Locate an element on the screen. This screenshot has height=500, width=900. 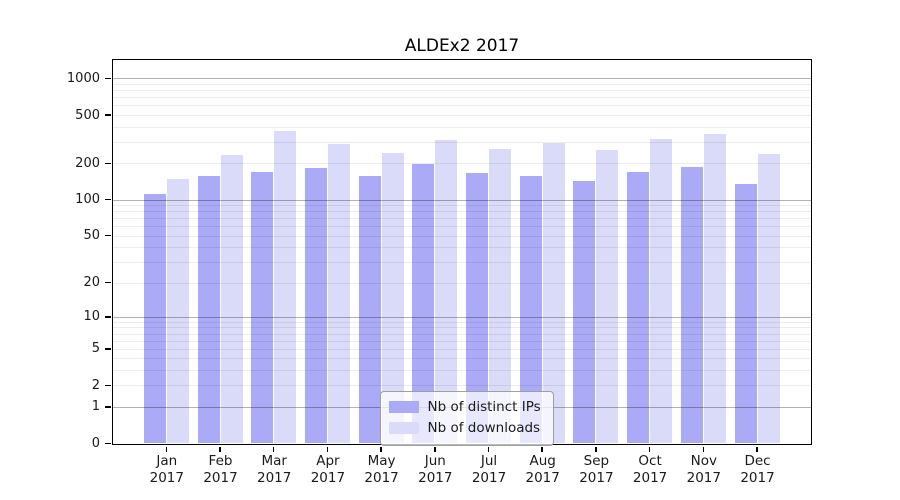
bar-distinct-ips-feb is located at coordinates (208, 309).